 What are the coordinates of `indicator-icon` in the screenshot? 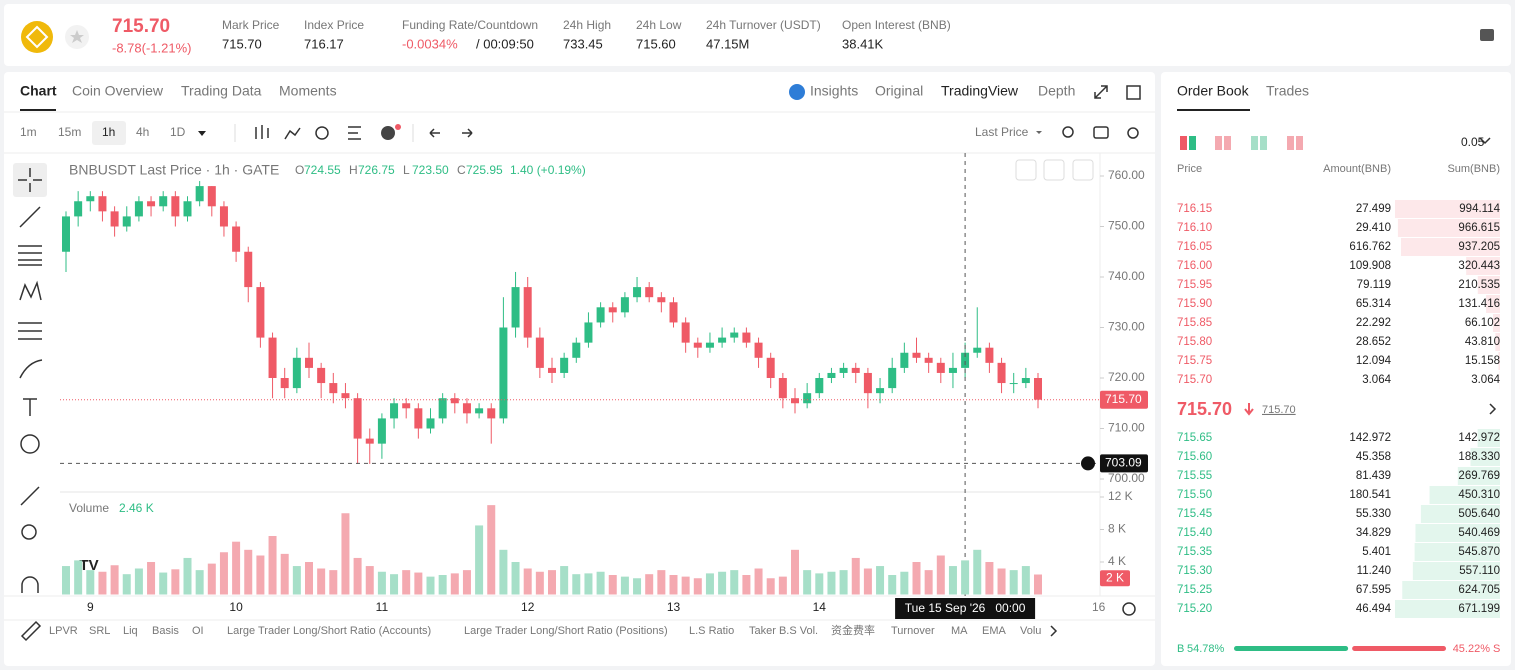 It's located at (292, 133).